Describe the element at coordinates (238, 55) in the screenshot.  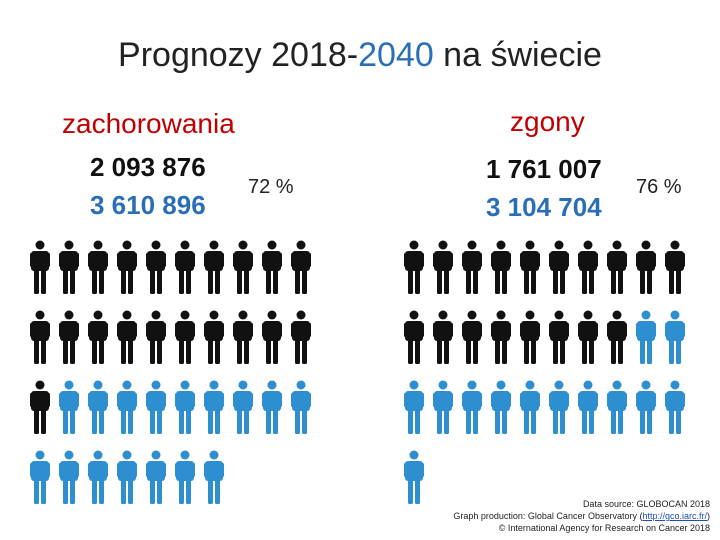
I see `title-prefix: Prognozy 2018-` at that location.